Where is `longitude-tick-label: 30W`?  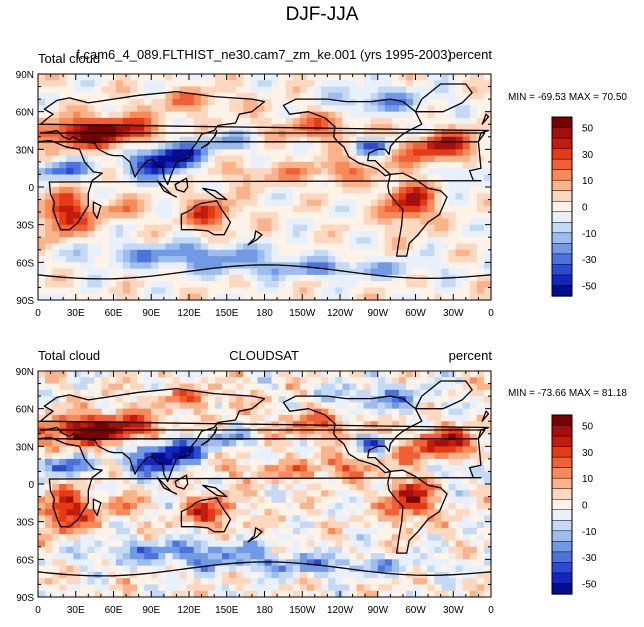 longitude-tick-label: 30W is located at coordinates (453, 610).